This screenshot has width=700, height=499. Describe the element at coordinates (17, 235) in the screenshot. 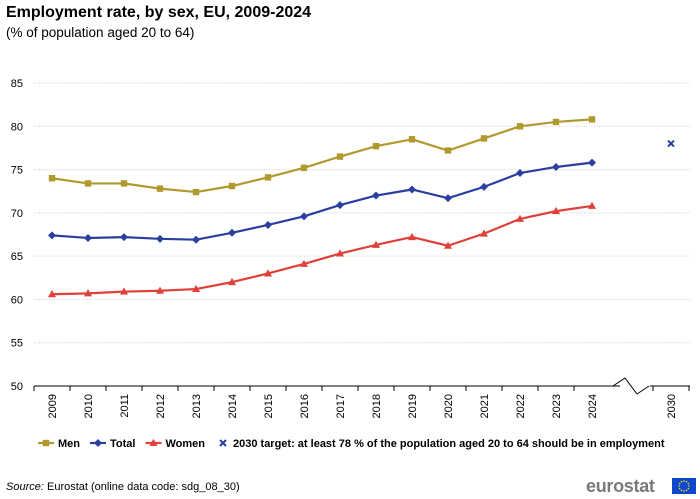

I see `y-axis-ticks: 50 55 60 65 70 75 80 85` at that location.